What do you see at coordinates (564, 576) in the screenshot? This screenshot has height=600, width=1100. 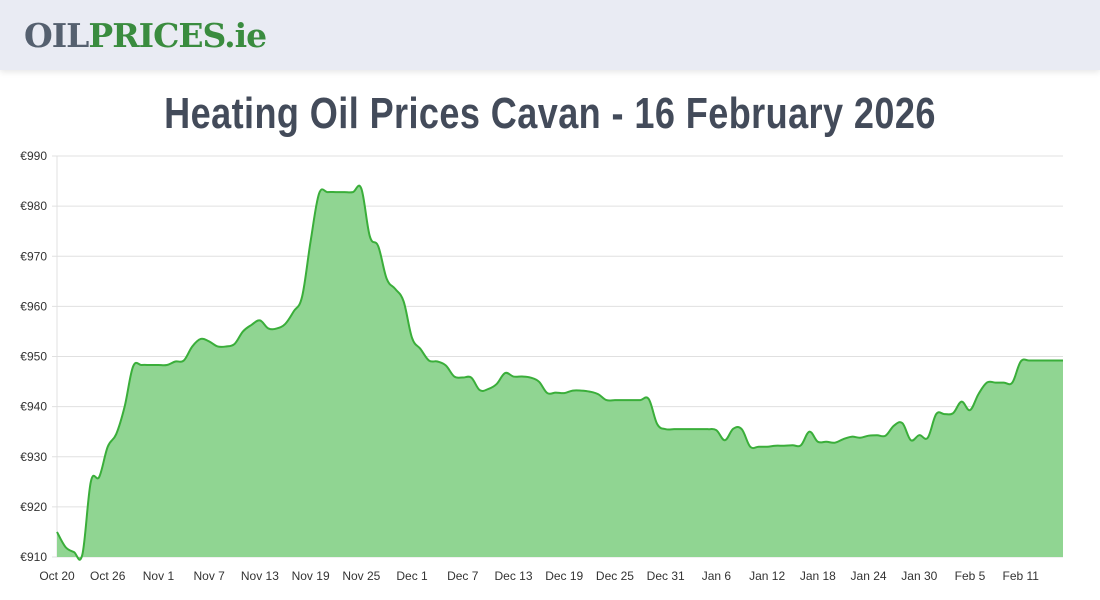 I see `x-tick-label: Dec 19` at bounding box center [564, 576].